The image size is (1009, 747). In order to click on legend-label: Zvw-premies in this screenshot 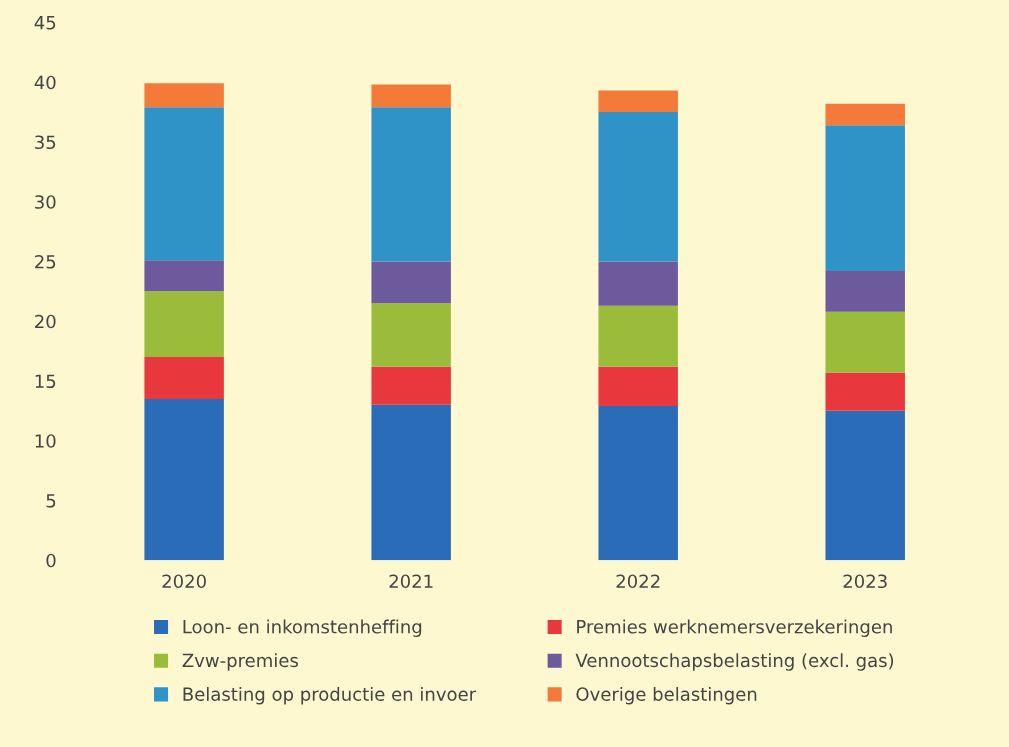, I will do `click(240, 662)`.